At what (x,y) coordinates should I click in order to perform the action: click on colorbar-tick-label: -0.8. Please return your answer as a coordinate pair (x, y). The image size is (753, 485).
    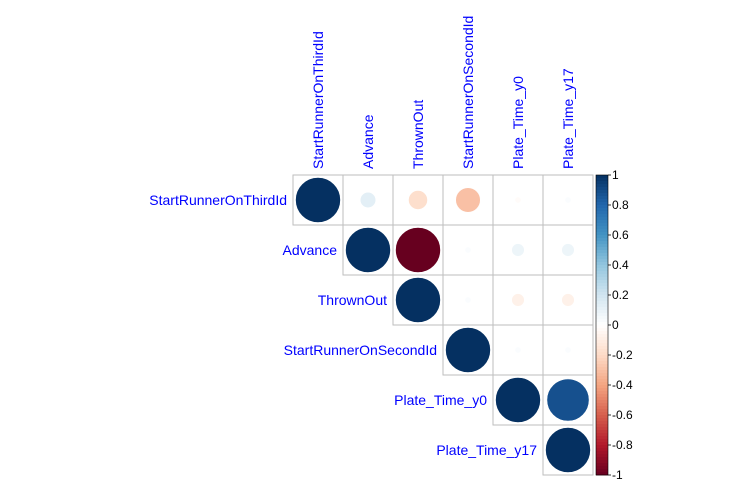
    Looking at the image, I should click on (622, 445).